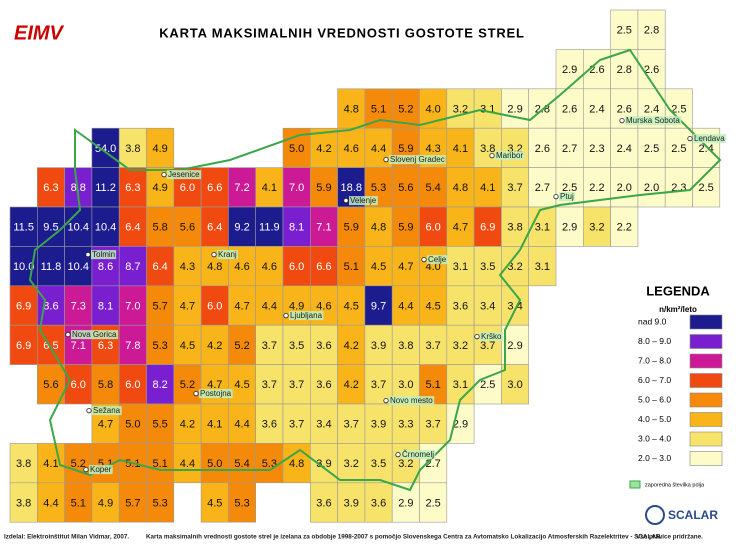  What do you see at coordinates (39, 33) in the screenshot?
I see `logo: EIMV` at bounding box center [39, 33].